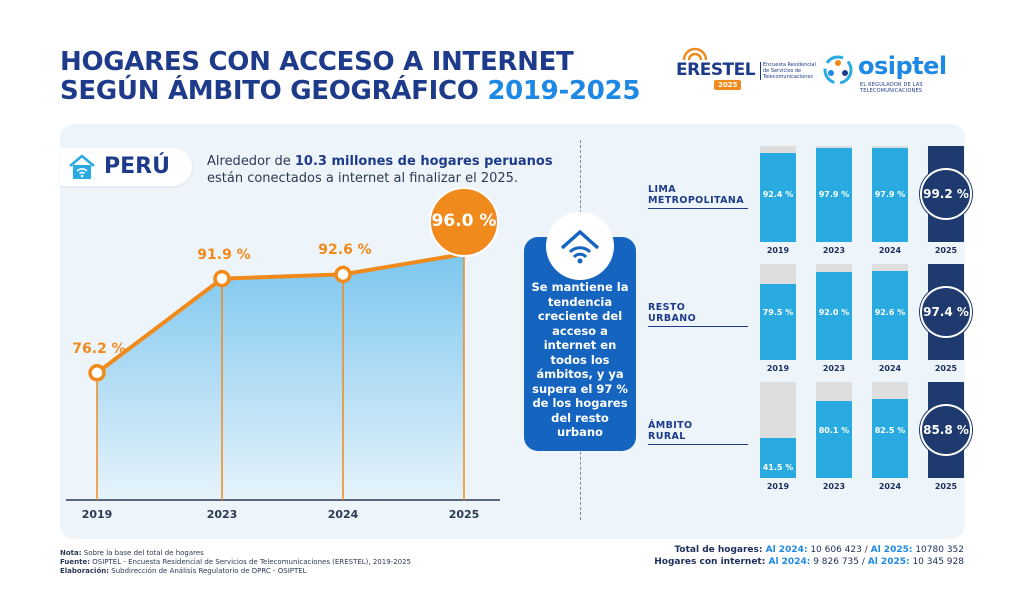  I want to click on highlight-point, so click(464, 222).